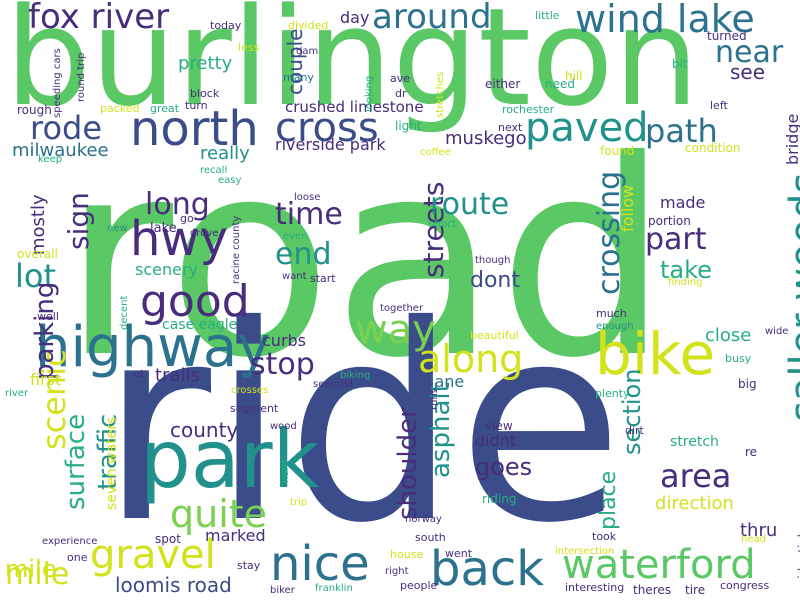 The image size is (800, 600). I want to click on word-crushed-limestone: crushed limestone, so click(354, 107).